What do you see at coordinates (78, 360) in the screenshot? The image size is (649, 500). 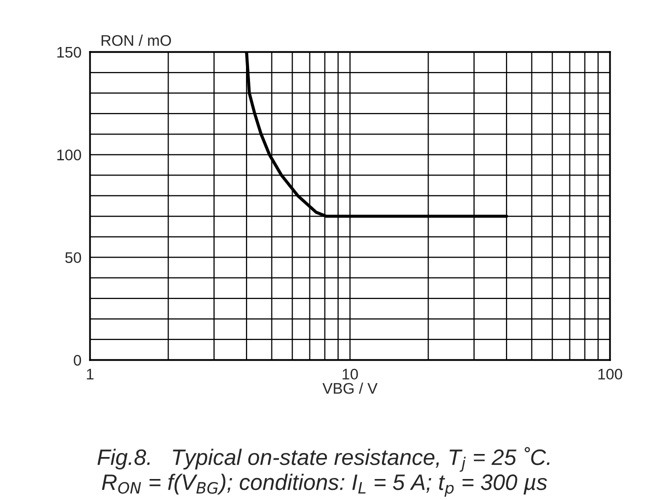 I see `y-tick-label: 0` at bounding box center [78, 360].